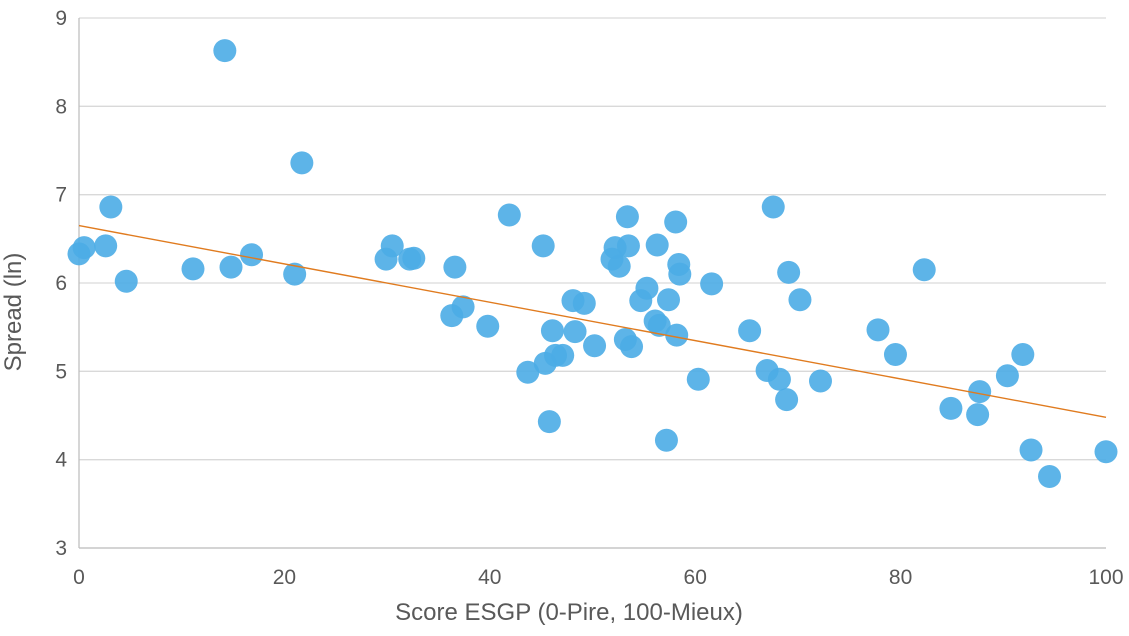  What do you see at coordinates (79, 577) in the screenshot?
I see `x-tick-label: 0` at bounding box center [79, 577].